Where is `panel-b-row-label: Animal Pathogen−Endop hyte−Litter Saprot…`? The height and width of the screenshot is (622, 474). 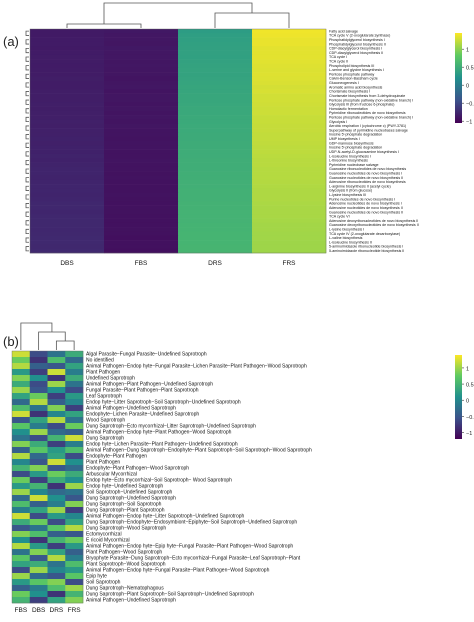 panel-b-row-label: Animal Pathogen−Endop hyte−Litter Saprot… is located at coordinates (165, 517).